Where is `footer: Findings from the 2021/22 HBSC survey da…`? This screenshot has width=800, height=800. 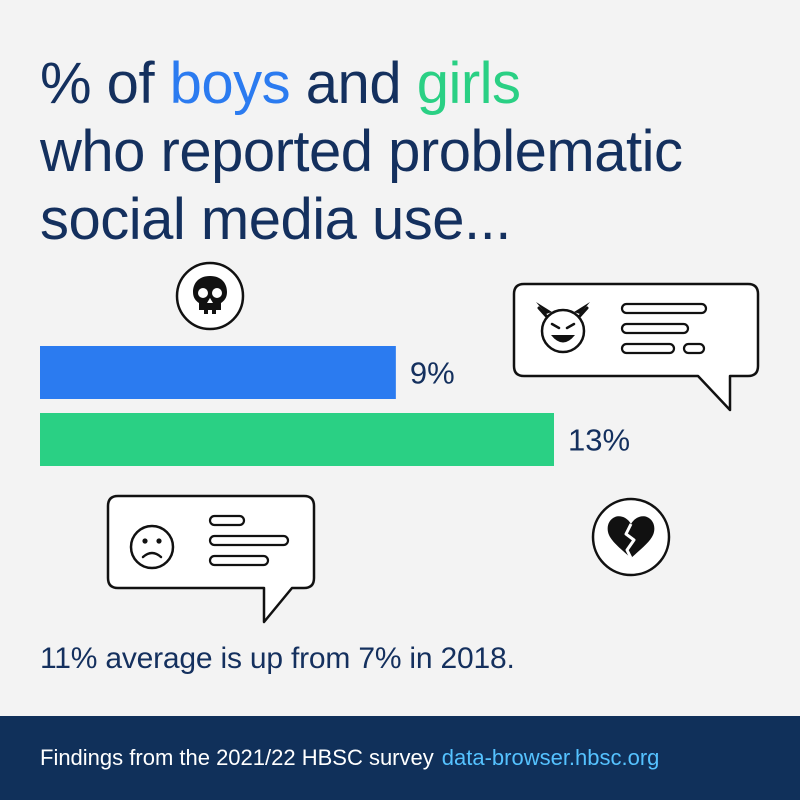 footer: Findings from the 2021/22 HBSC survey da… is located at coordinates (400, 758).